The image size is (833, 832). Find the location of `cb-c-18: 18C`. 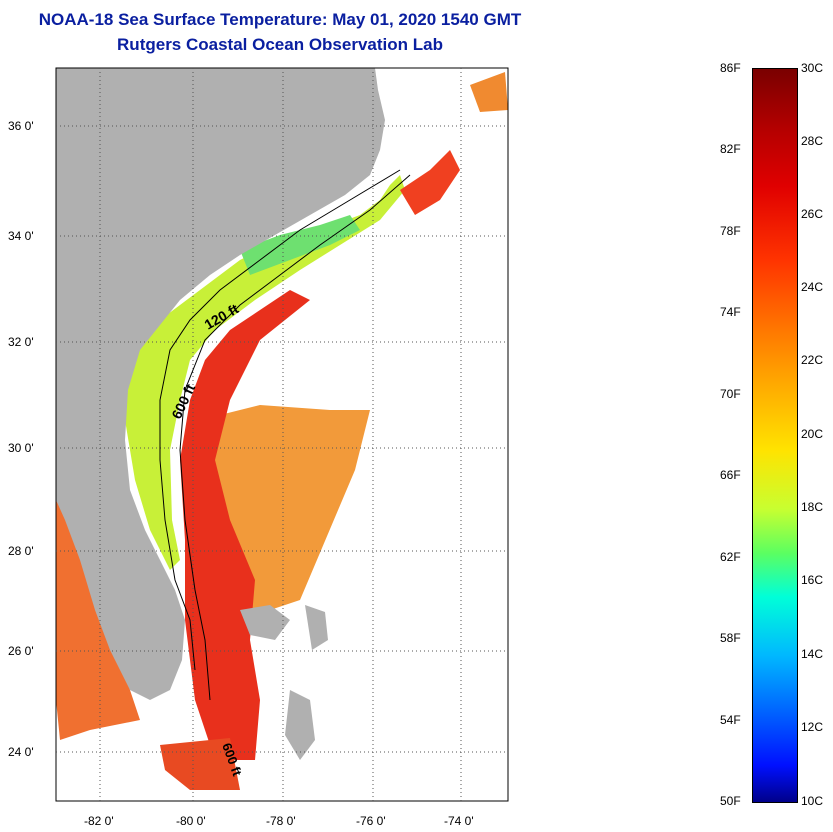

cb-c-18: 18C is located at coordinates (812, 507).